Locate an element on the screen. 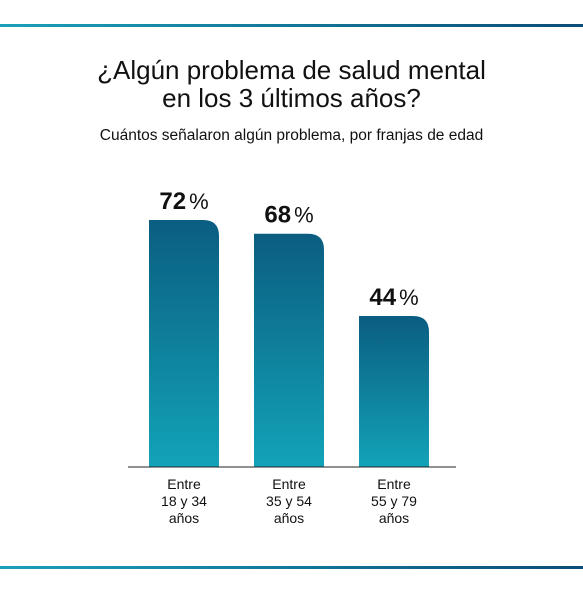 The image size is (583, 595). bar-value-label-1: 72% is located at coordinates (183, 201).